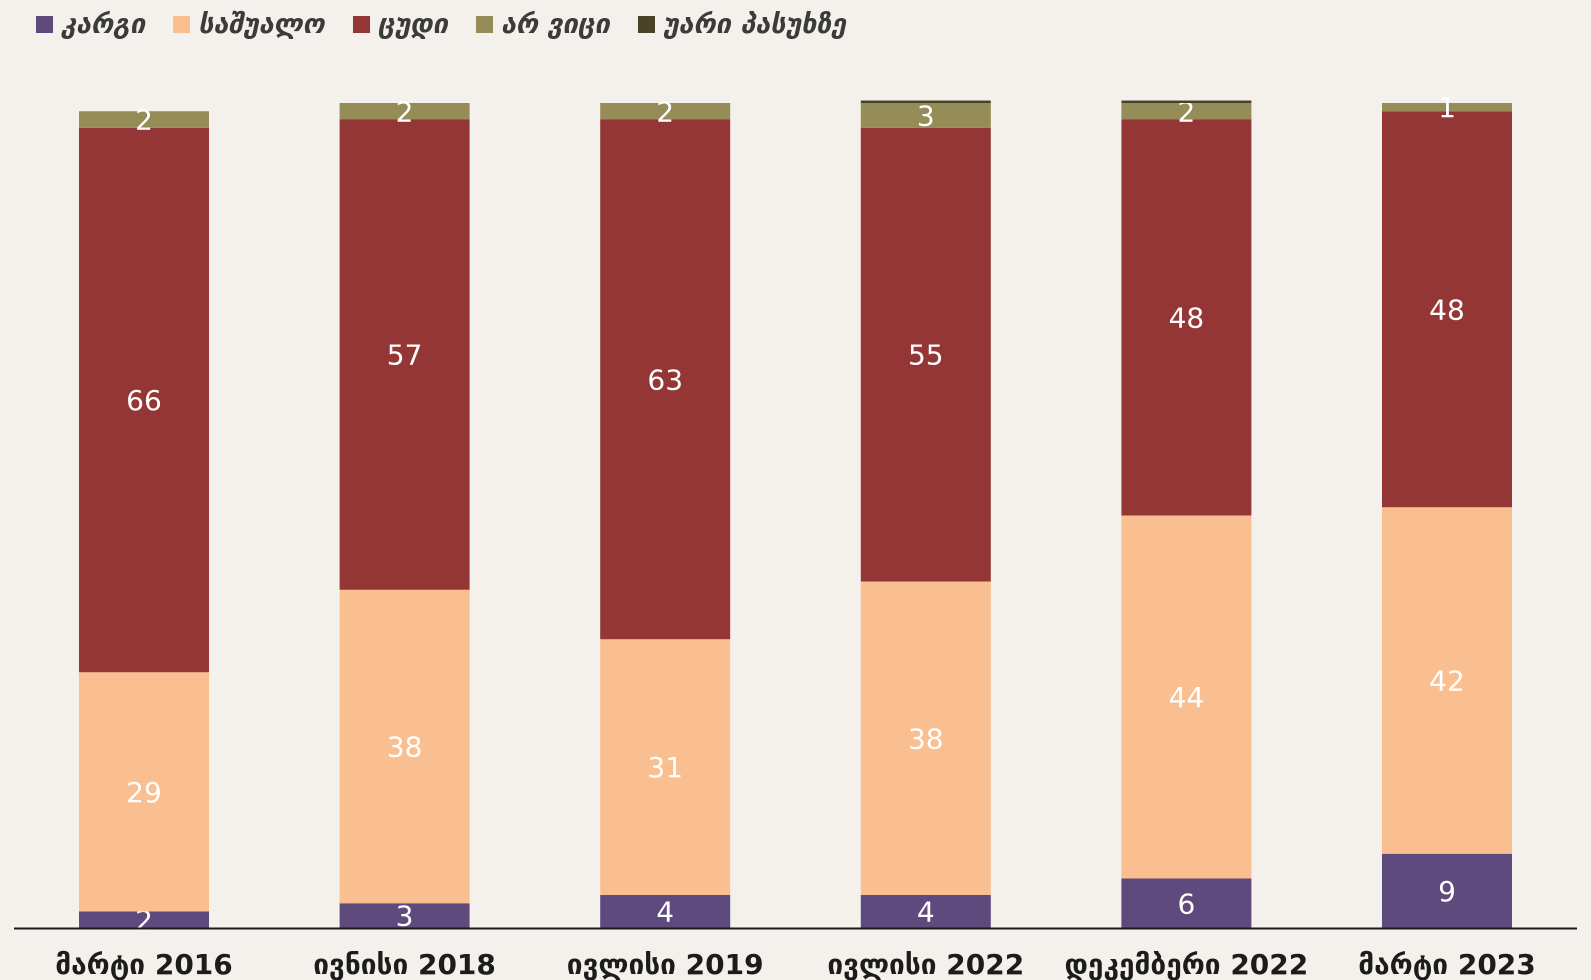 This screenshot has height=980, width=1591. Describe the element at coordinates (103, 24) in the screenshot. I see `legend-label: კარგი` at that location.